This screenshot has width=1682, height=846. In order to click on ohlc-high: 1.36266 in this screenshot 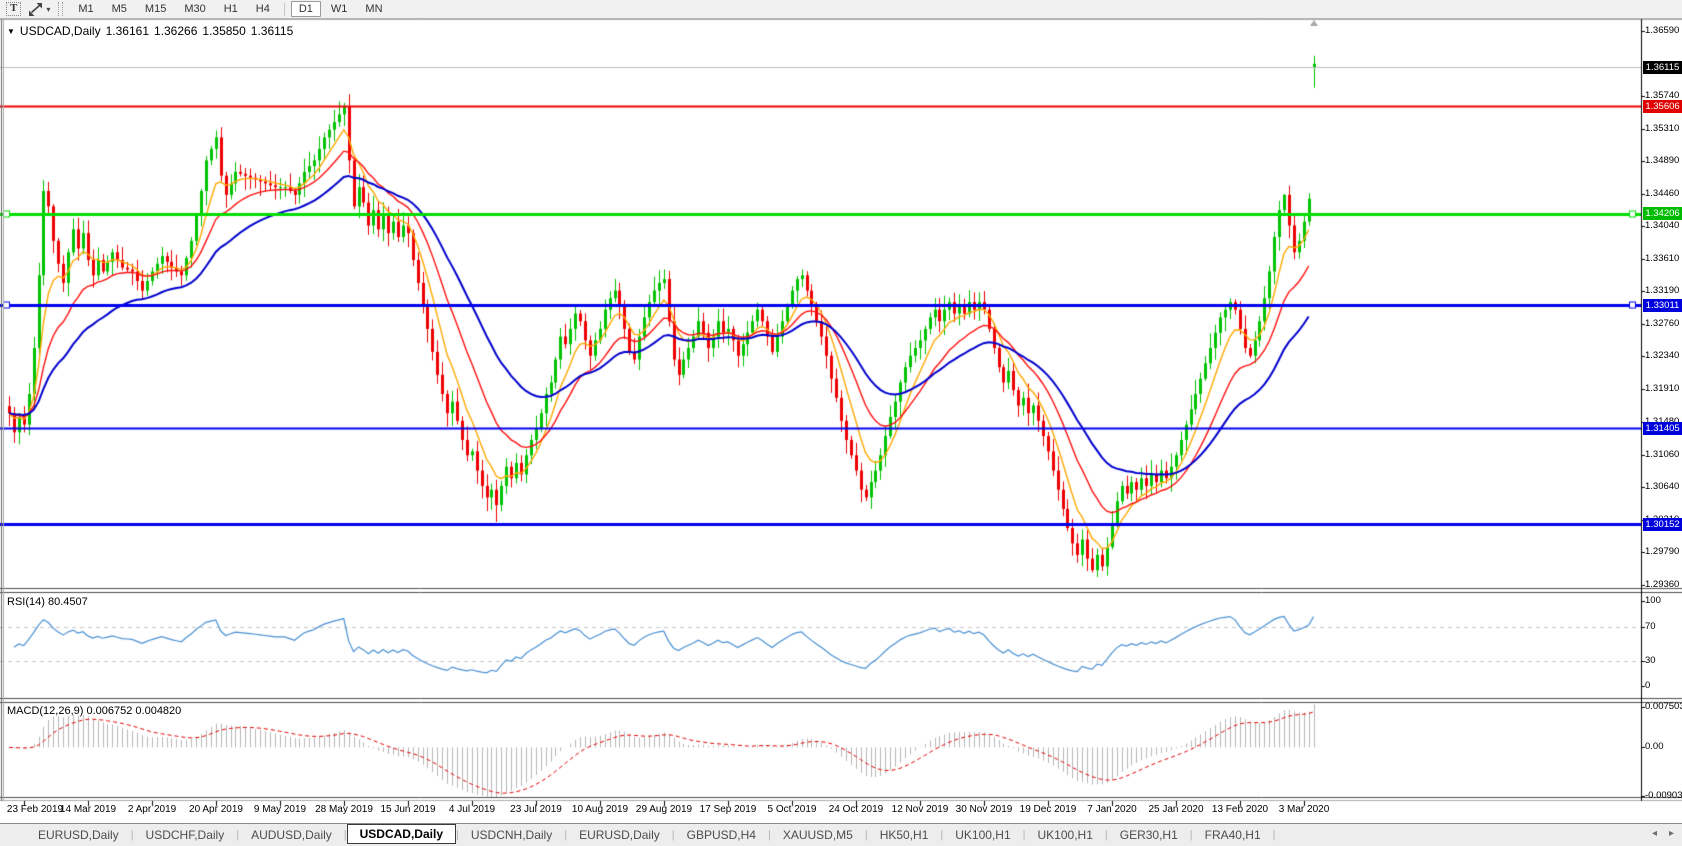, I will do `click(176, 31)`.